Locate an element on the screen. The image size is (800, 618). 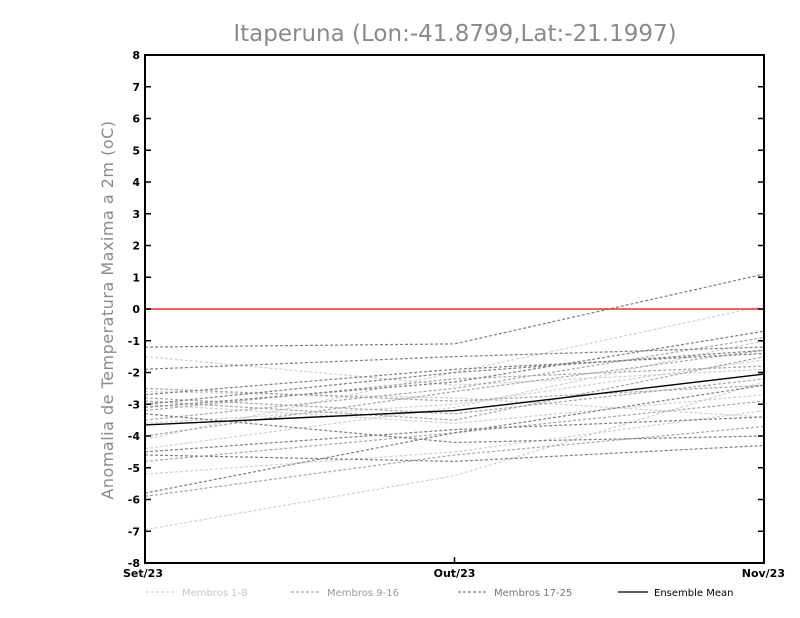
y-tick-label: -6 is located at coordinates (134, 500).